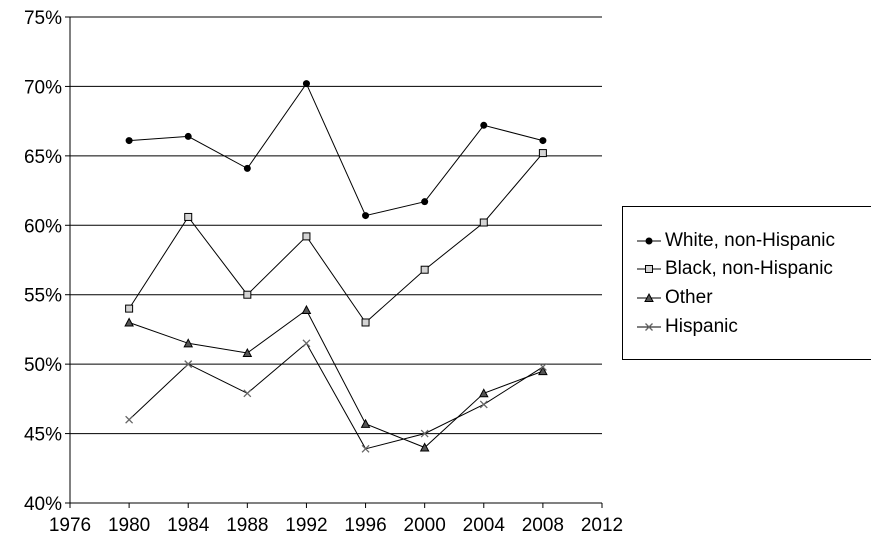  What do you see at coordinates (543, 525) in the screenshot?
I see `x-tick-label: 2008` at bounding box center [543, 525].